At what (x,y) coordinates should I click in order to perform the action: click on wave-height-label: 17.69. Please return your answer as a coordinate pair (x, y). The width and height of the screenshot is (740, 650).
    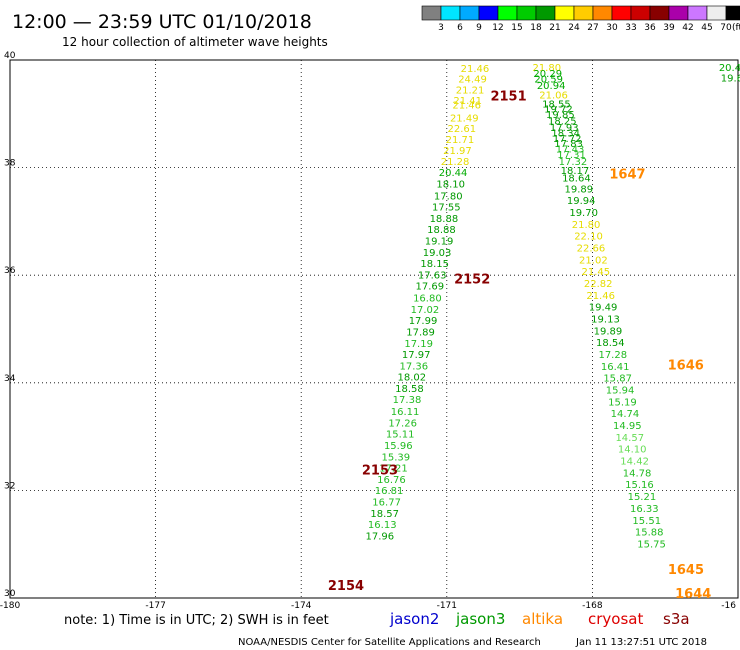
    Looking at the image, I should click on (429, 287).